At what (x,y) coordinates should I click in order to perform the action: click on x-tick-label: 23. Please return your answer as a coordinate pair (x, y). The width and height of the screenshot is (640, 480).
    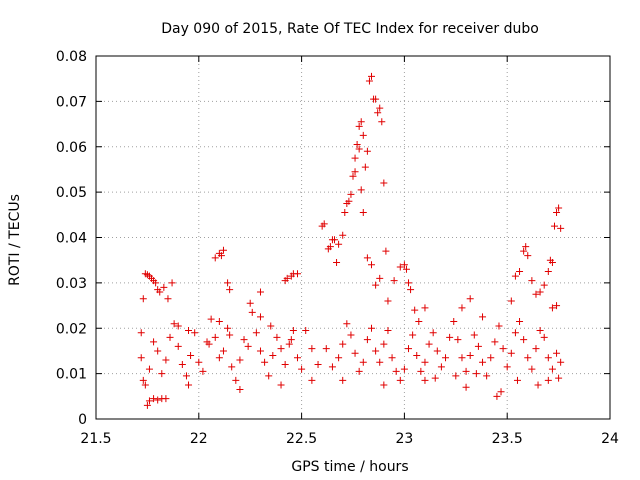
    Looking at the image, I should click on (404, 439).